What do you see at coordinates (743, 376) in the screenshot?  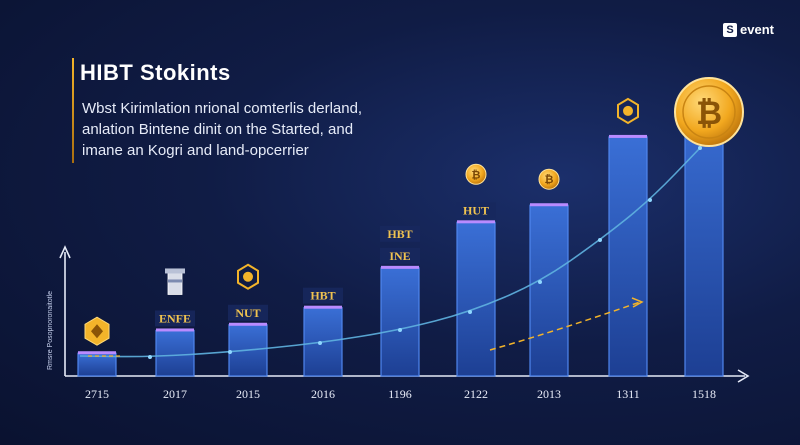 I see `x-axis-arrow-icon` at bounding box center [743, 376].